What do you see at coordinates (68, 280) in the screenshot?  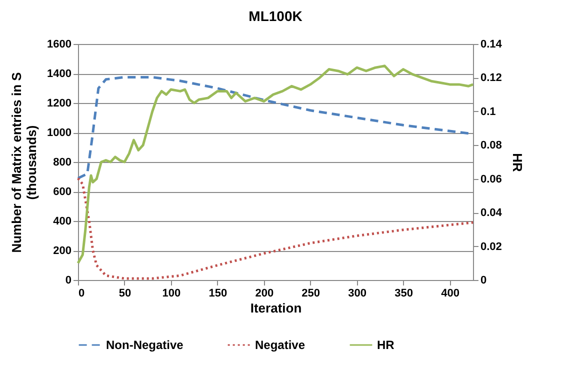 I see `y-tick-label: 0` at bounding box center [68, 280].